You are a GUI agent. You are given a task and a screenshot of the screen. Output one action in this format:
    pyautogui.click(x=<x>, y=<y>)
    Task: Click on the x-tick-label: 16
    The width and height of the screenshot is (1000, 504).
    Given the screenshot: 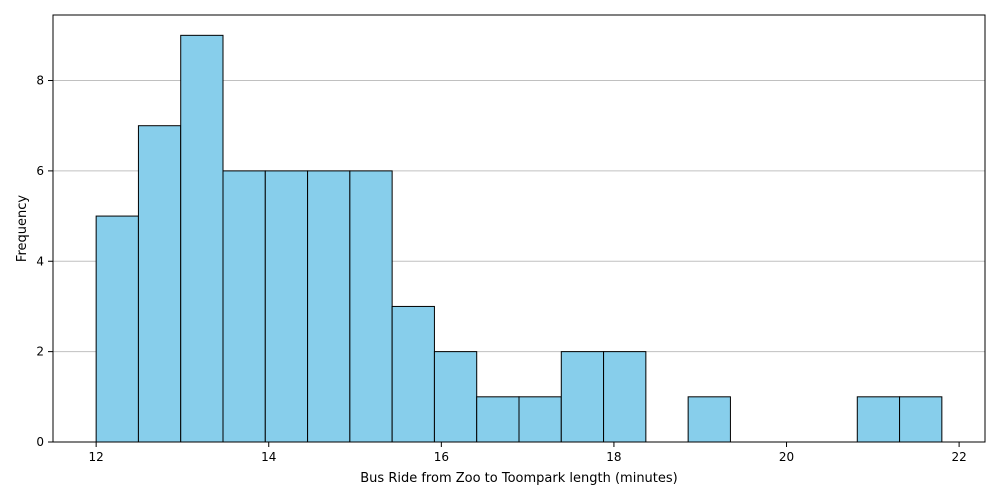 What is the action you would take?
    pyautogui.click(x=441, y=457)
    